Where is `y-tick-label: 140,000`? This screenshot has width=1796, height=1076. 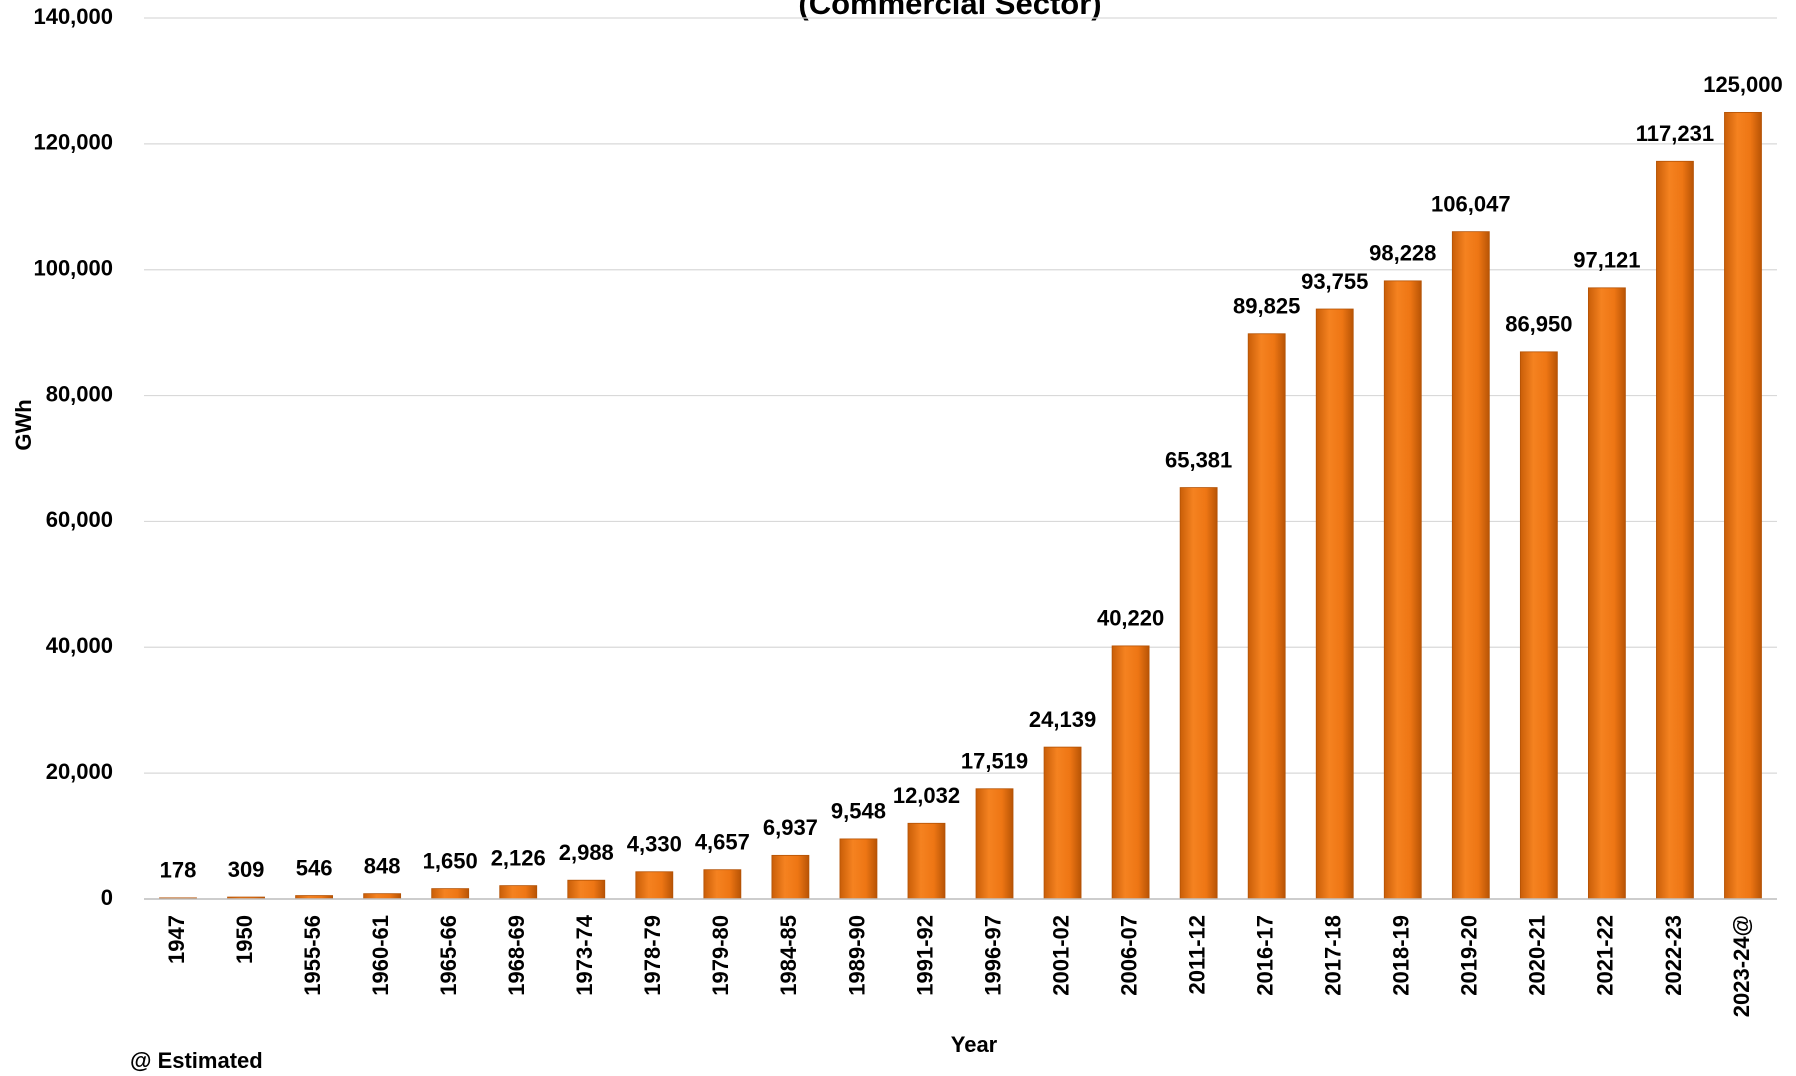
y-tick-label: 140,000 is located at coordinates (73, 16).